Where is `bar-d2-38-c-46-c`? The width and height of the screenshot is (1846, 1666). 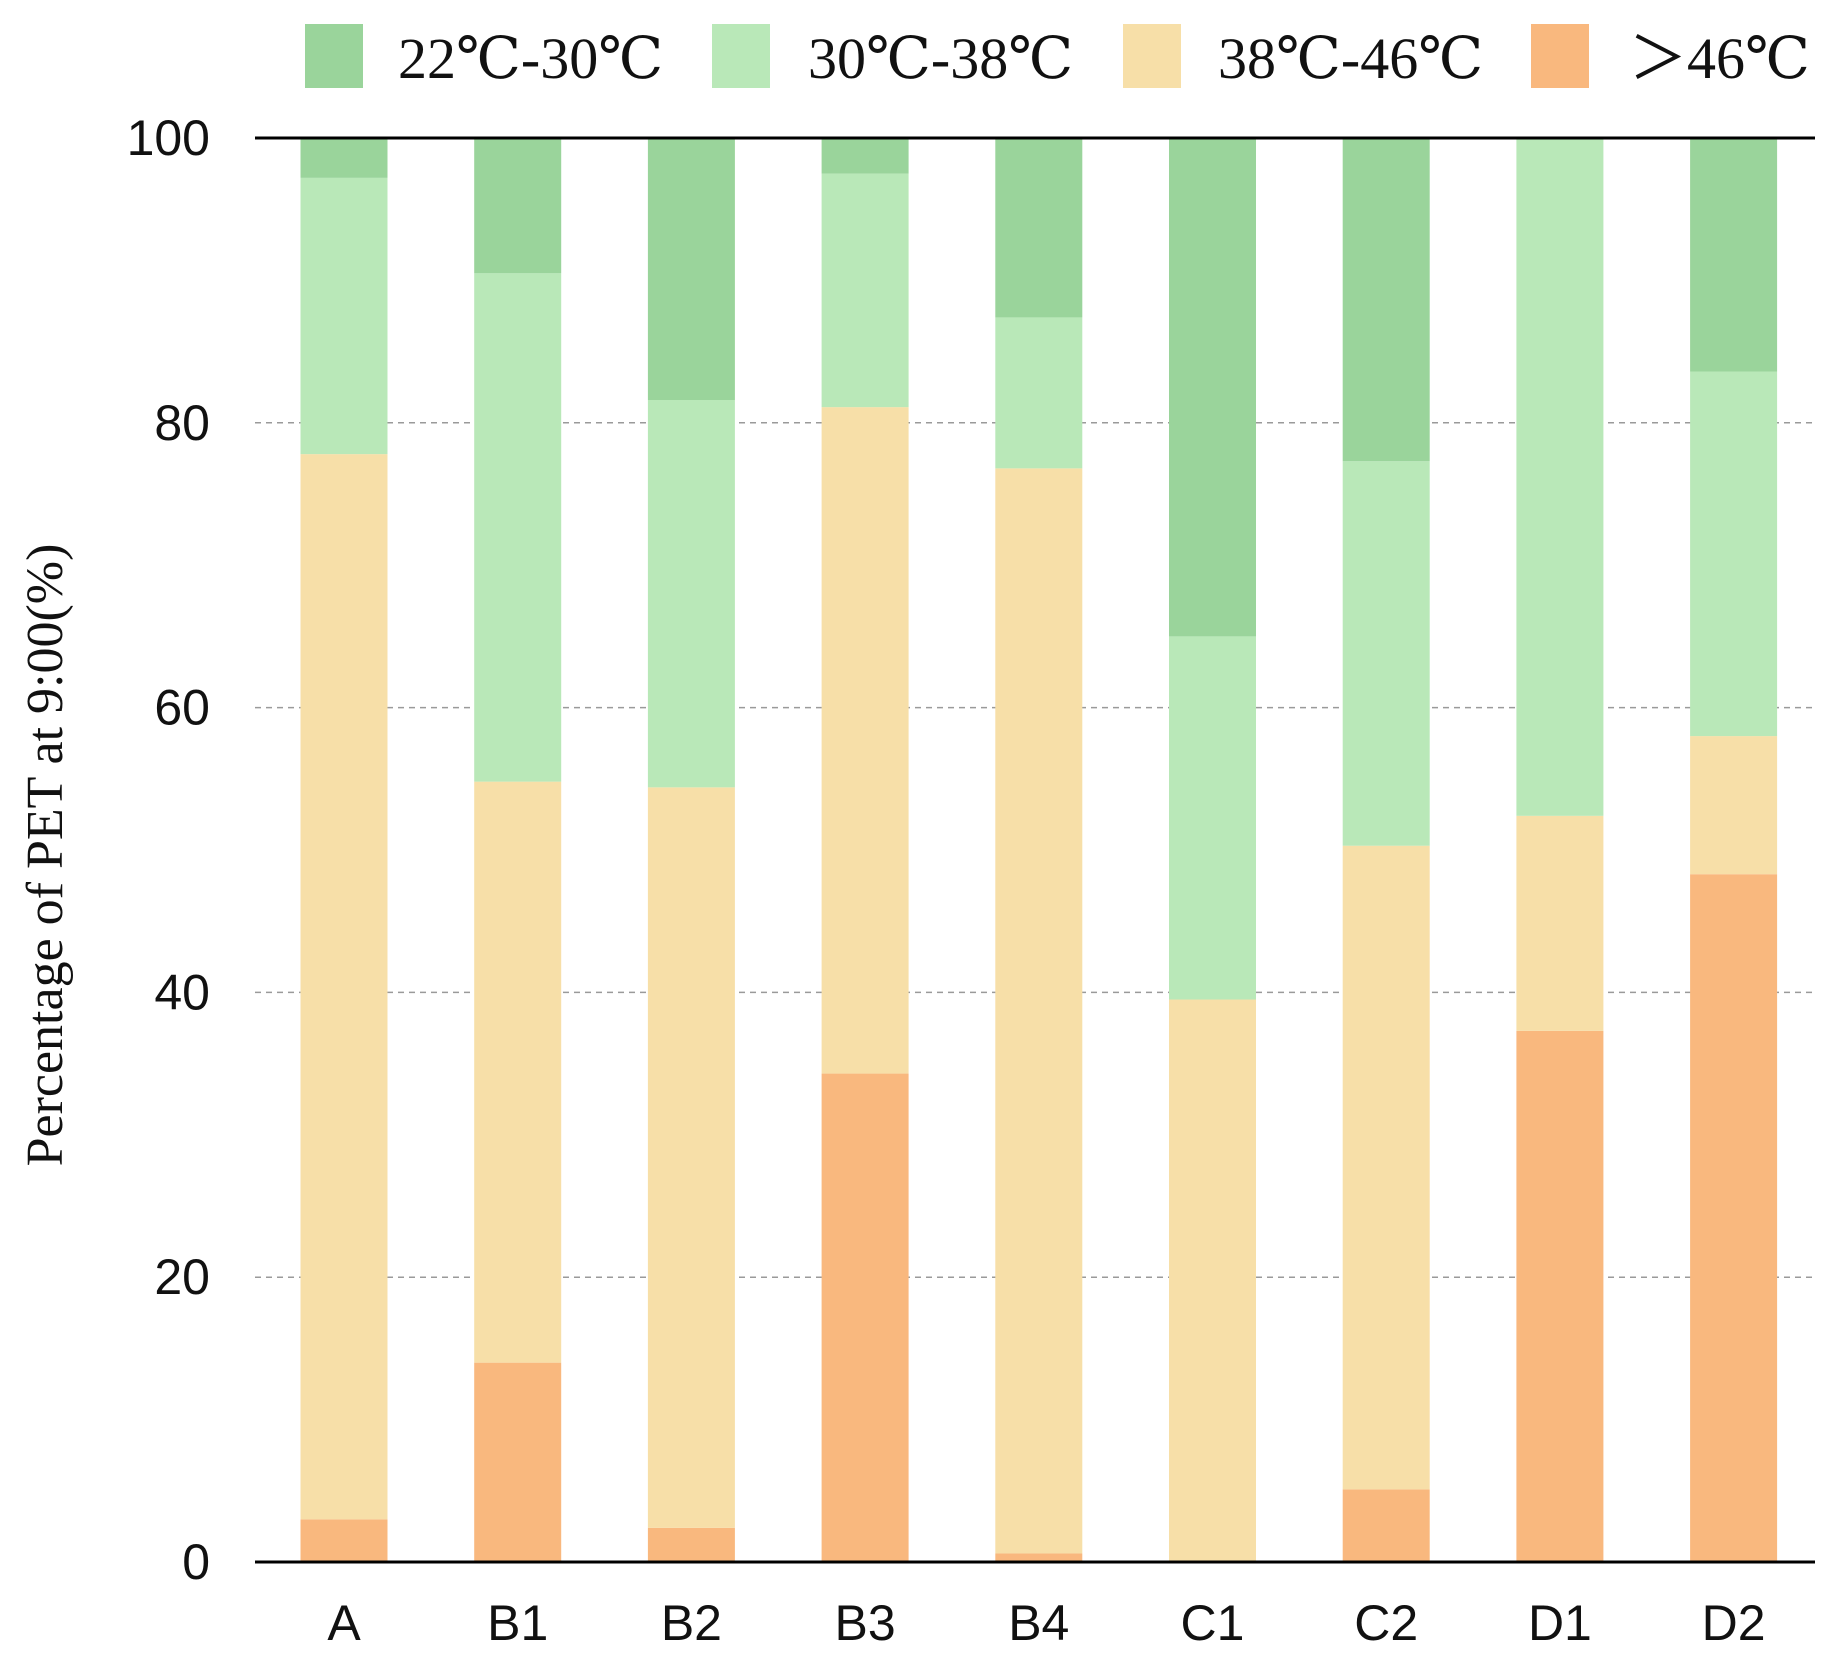
bar-d2-38-c-46-c is located at coordinates (1734, 805).